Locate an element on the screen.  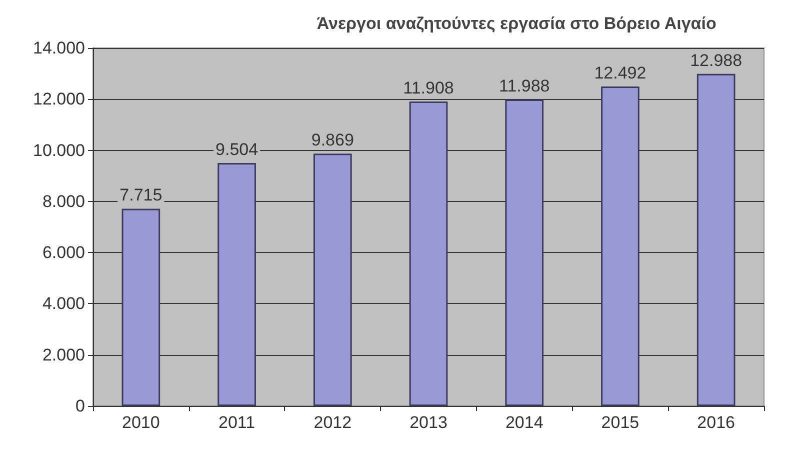
data-label: 12.988 is located at coordinates (716, 60).